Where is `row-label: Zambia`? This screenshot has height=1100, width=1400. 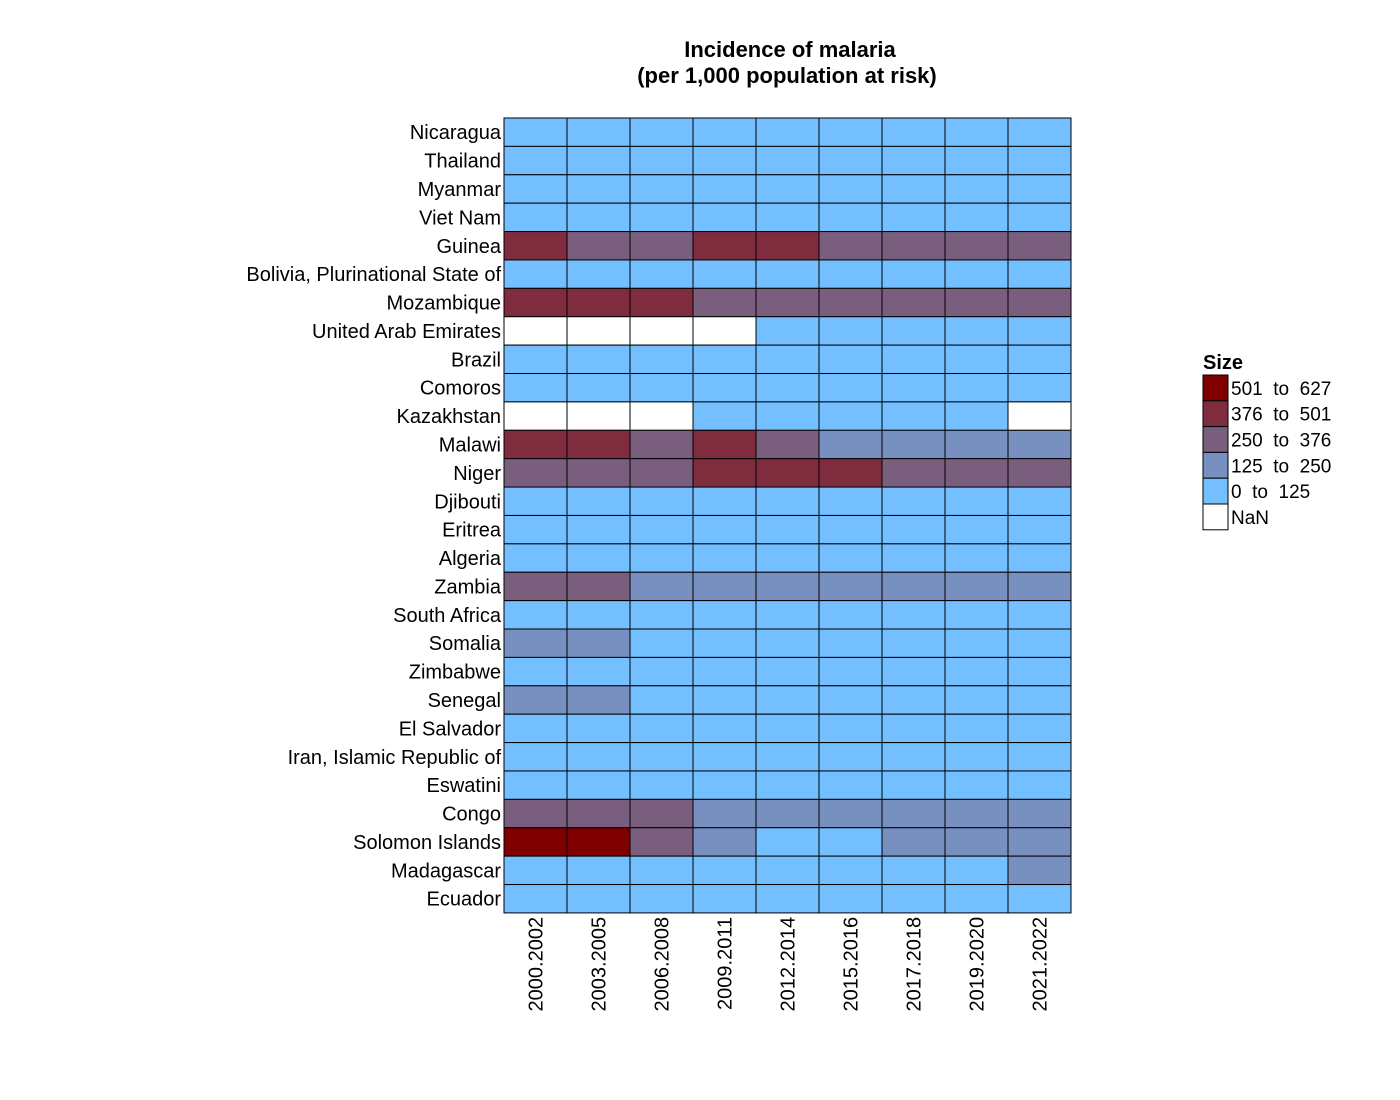 row-label: Zambia is located at coordinates (468, 587).